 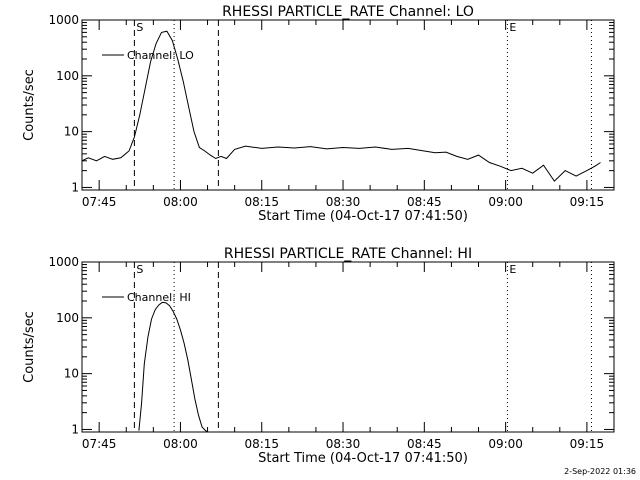 What do you see at coordinates (160, 55) in the screenshot?
I see `legend-label: Channel: LO` at bounding box center [160, 55].